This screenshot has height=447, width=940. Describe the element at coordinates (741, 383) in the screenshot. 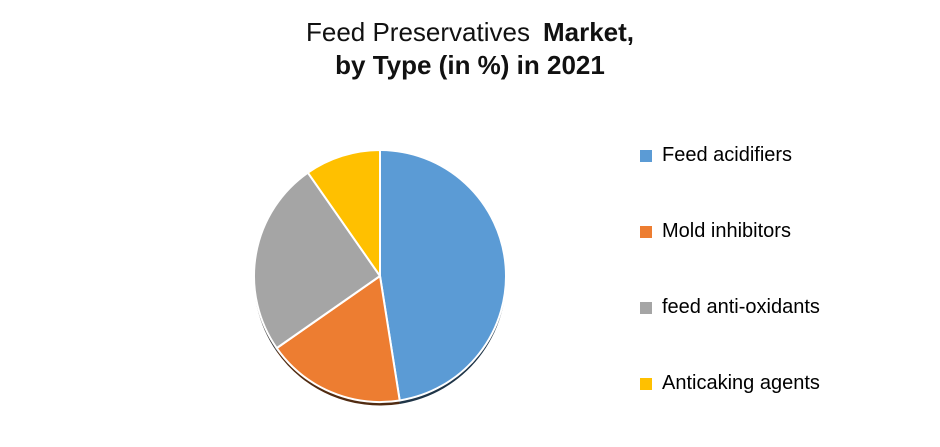

I see `legend-label: Anticaking agents` at that location.